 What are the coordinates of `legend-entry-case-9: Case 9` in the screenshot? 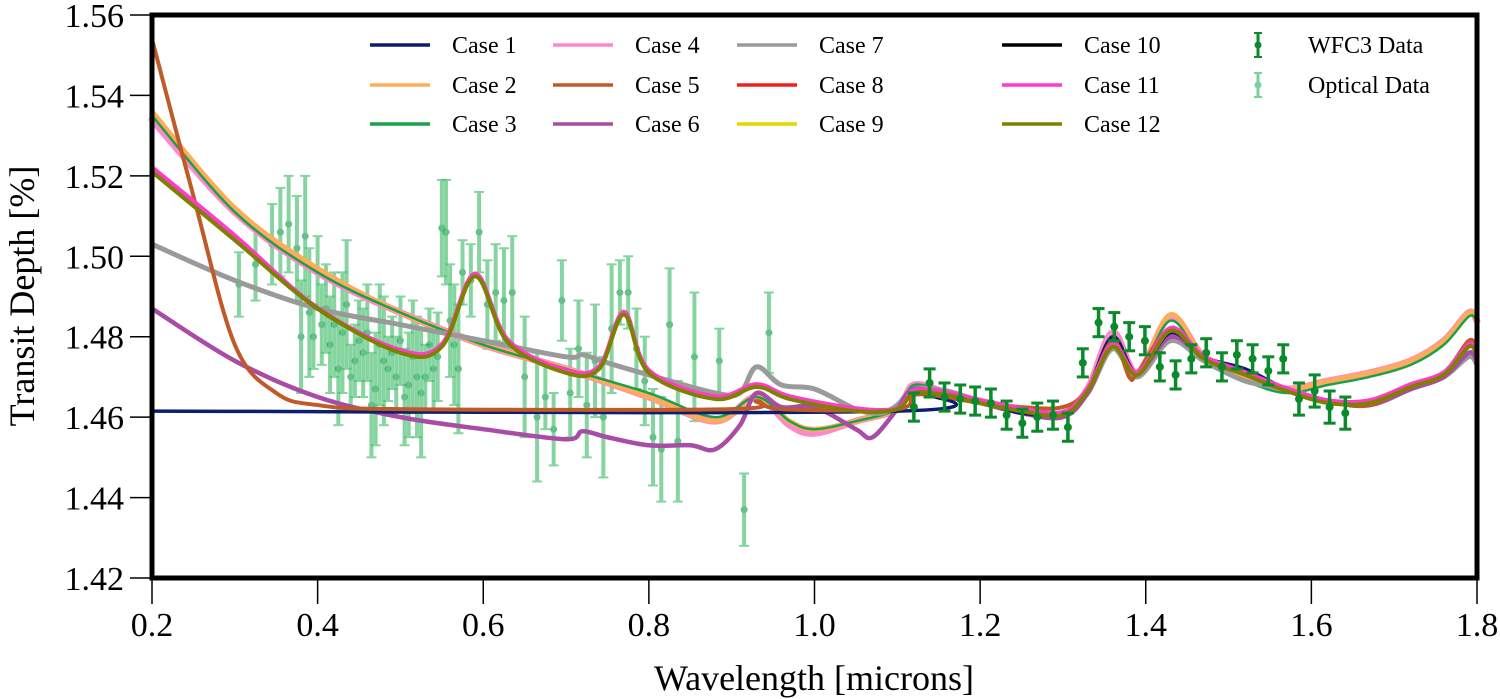 It's located at (810, 125).